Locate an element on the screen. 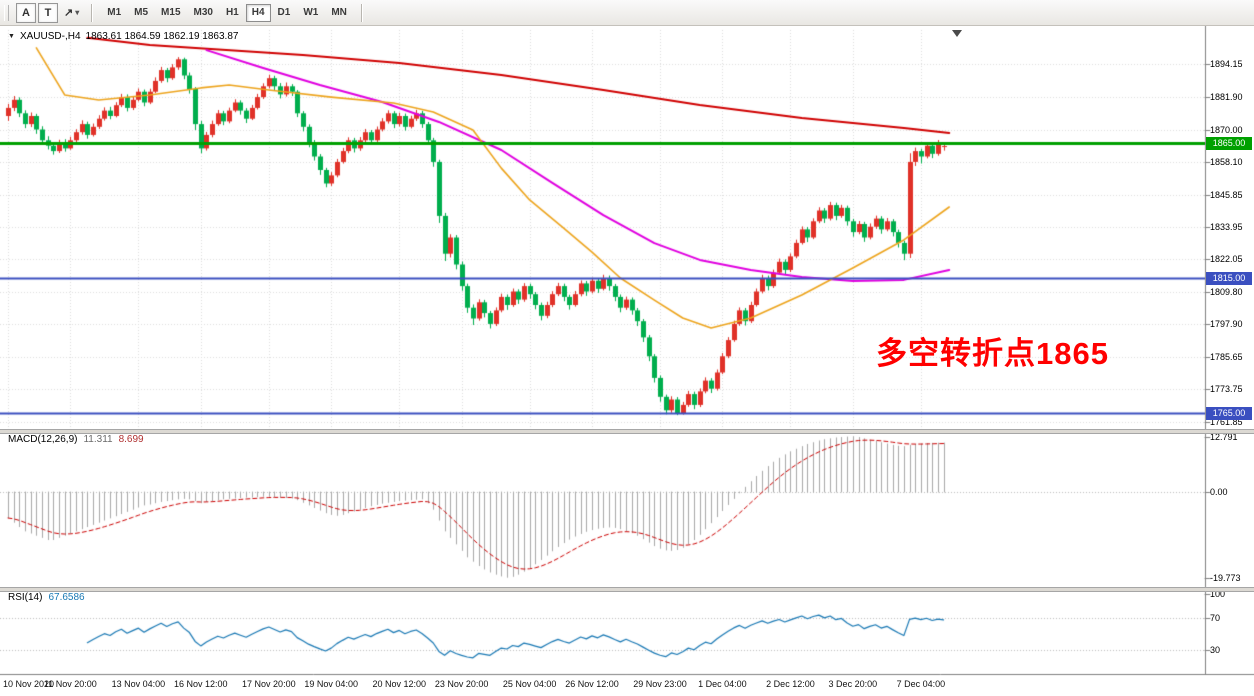 The height and width of the screenshot is (696, 1254). pane-separator-rsi is located at coordinates (627, 589).